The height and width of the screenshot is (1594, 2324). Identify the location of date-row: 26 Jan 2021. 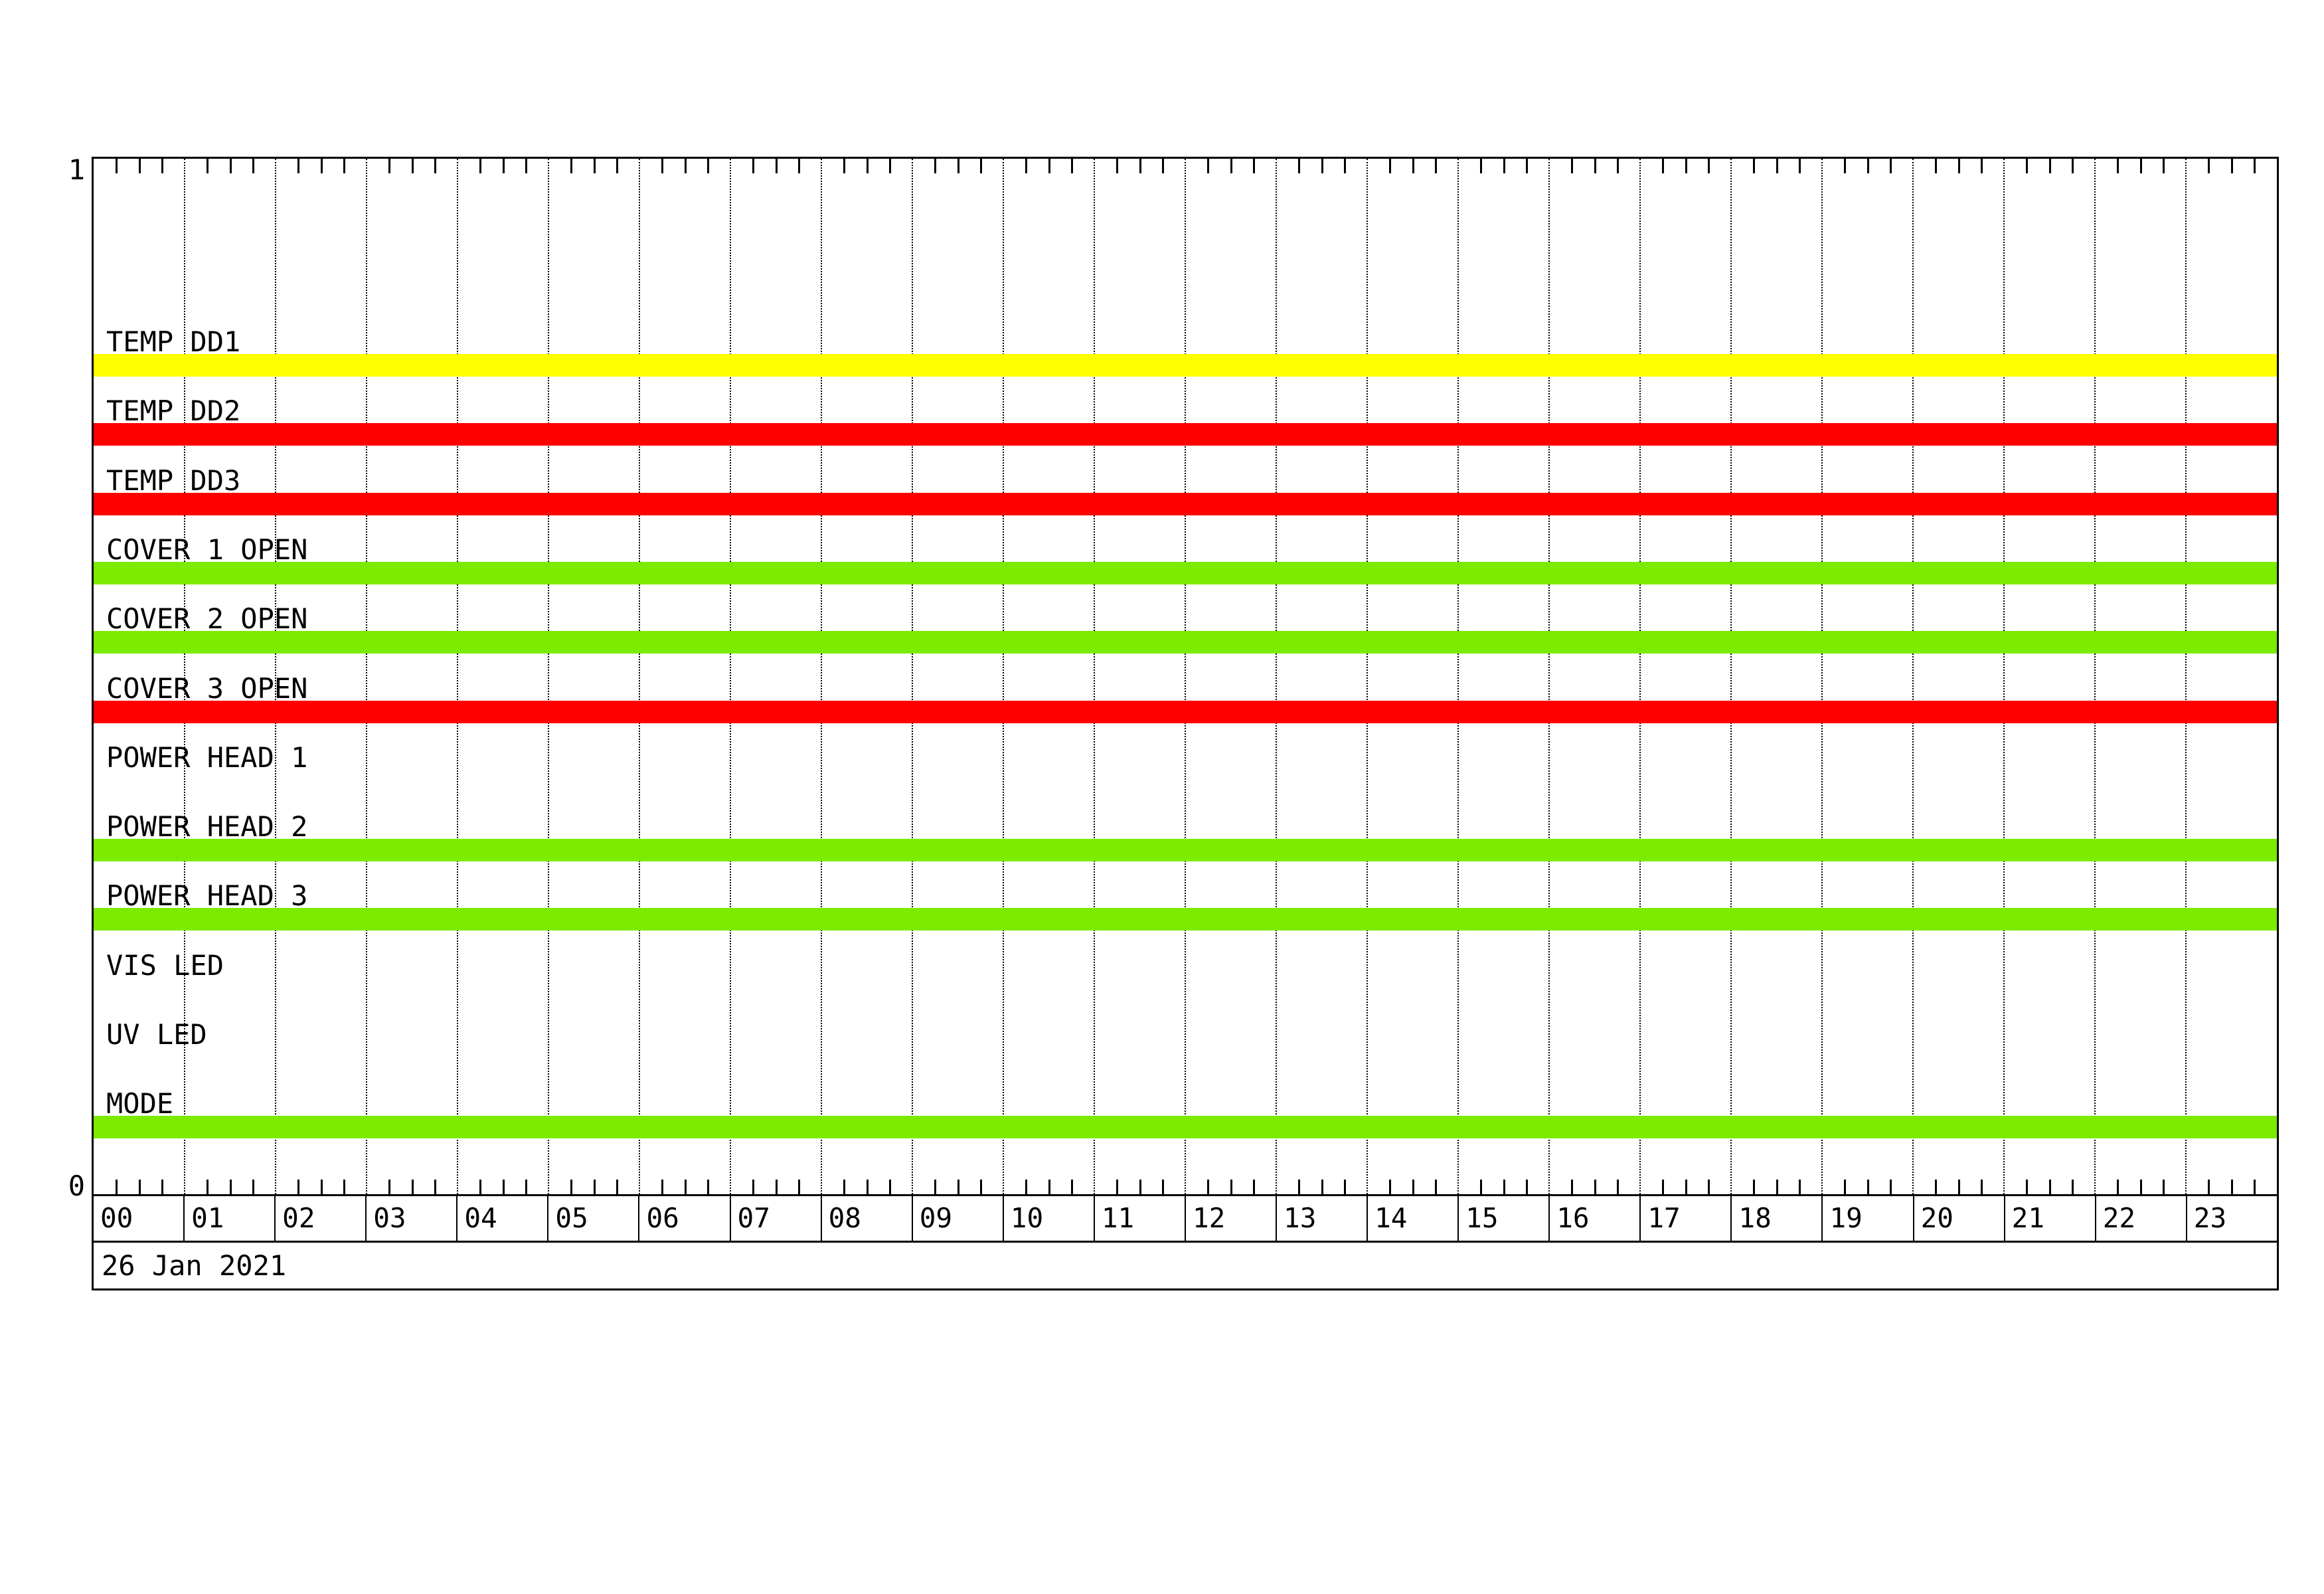
(1186, 1266).